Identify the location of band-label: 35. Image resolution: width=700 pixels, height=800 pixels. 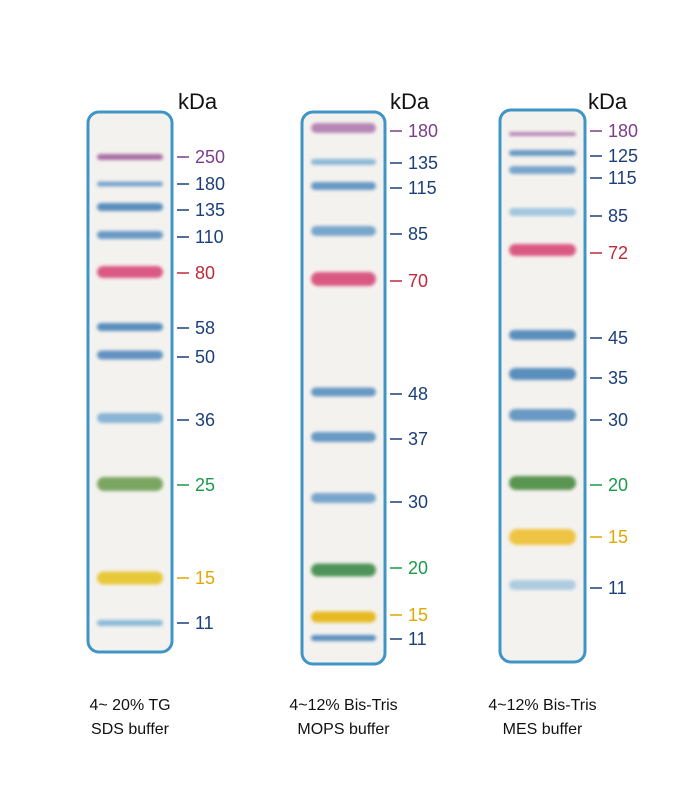
(618, 378).